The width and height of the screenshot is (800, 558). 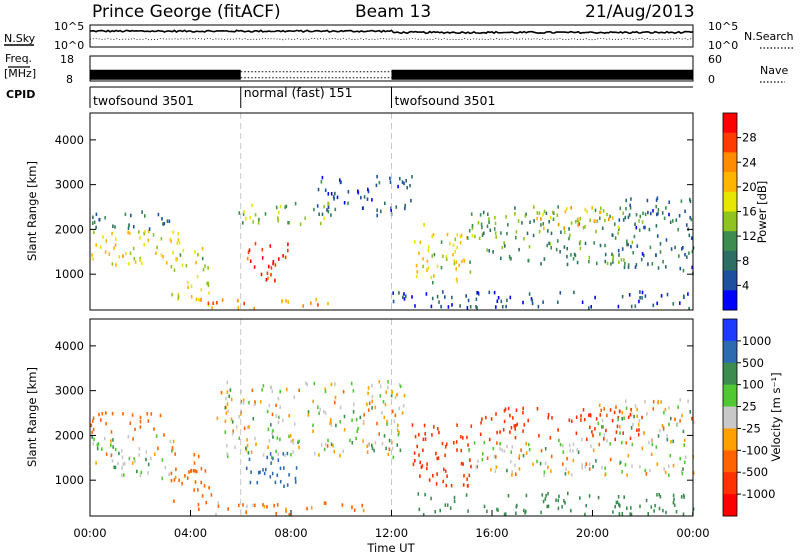 What do you see at coordinates (20, 94) in the screenshot?
I see `cpid-label: CPID` at bounding box center [20, 94].